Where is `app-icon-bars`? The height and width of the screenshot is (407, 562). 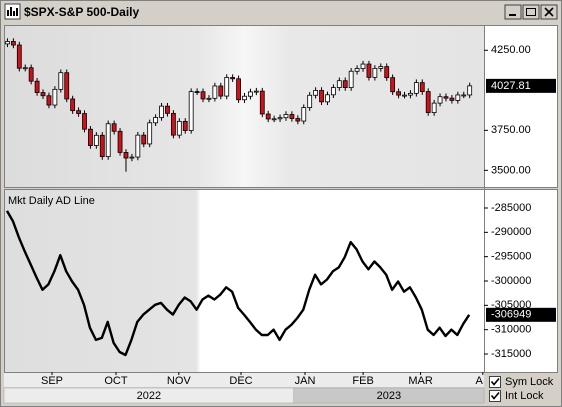
app-icon-bars is located at coordinates (12, 11).